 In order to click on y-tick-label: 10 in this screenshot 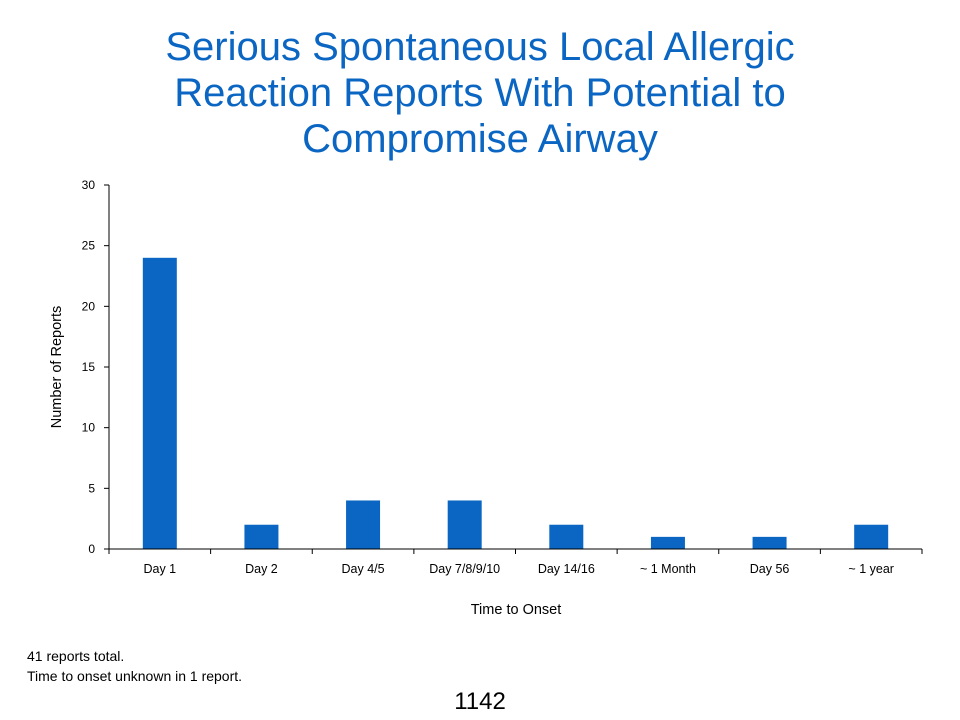, I will do `click(89, 428)`.